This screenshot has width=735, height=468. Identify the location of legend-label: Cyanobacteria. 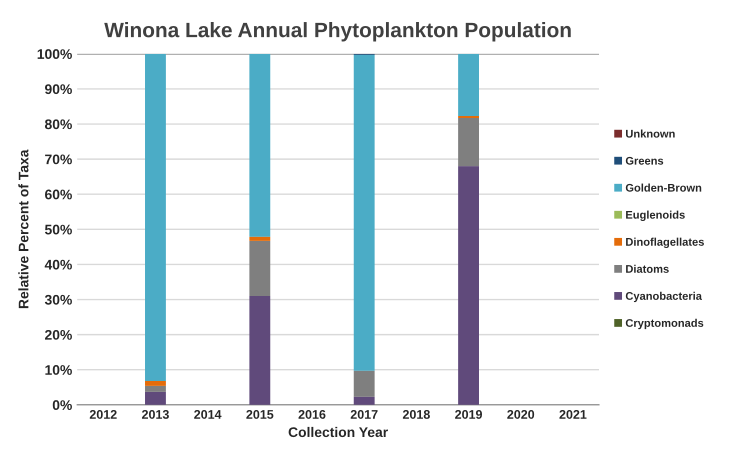
(664, 297).